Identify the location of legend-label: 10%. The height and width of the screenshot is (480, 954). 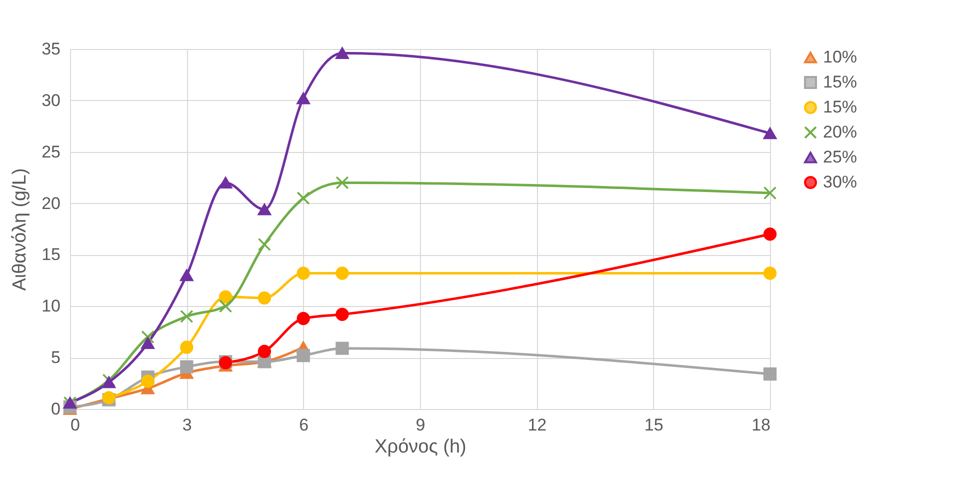
(840, 57).